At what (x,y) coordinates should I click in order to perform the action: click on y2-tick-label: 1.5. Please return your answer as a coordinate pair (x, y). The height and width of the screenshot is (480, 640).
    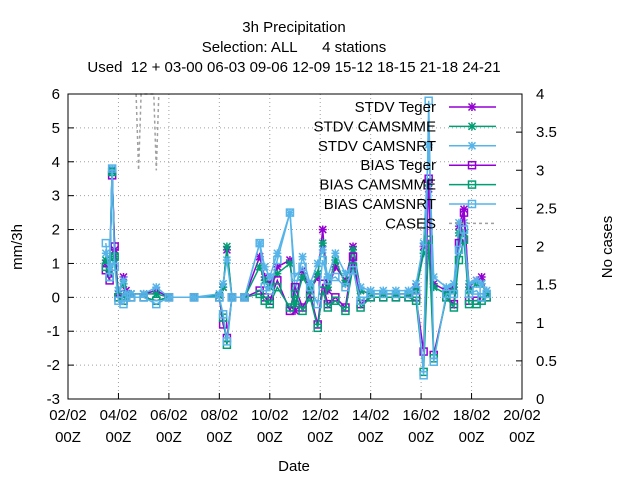
    Looking at the image, I should click on (546, 285).